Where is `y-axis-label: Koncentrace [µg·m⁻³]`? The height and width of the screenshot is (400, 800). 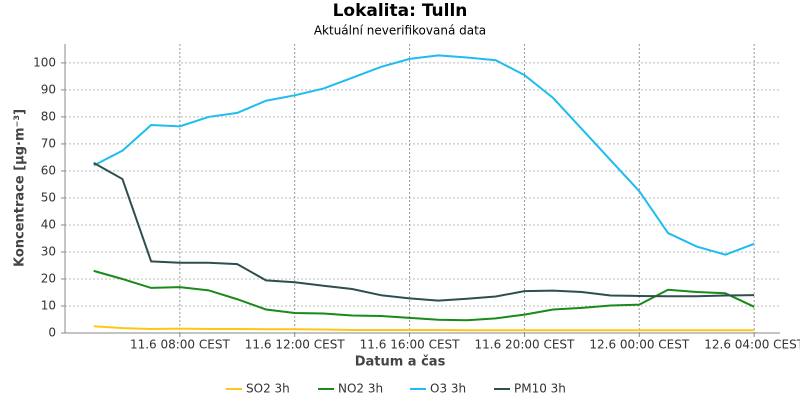 y-axis-label: Koncentrace [µg·m⁻³] is located at coordinates (20, 188).